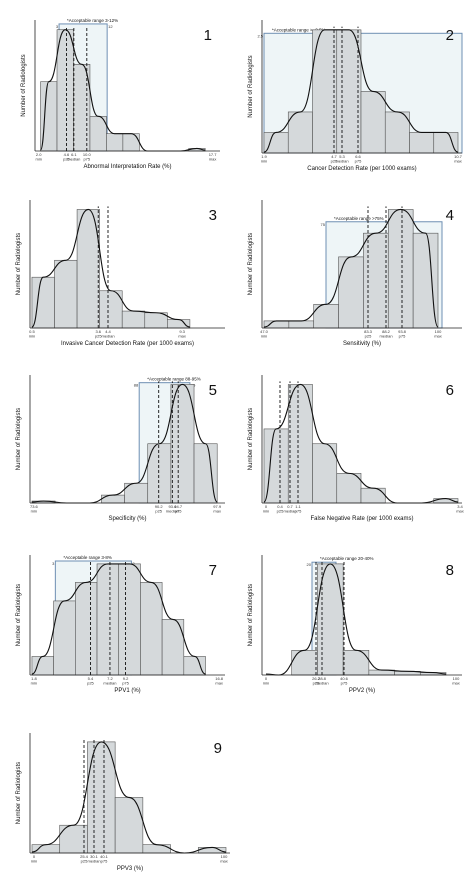 This screenshot has height=887, width=474. Describe the element at coordinates (133, 563) in the screenshot. I see `range-tick-label: 8` at that location.